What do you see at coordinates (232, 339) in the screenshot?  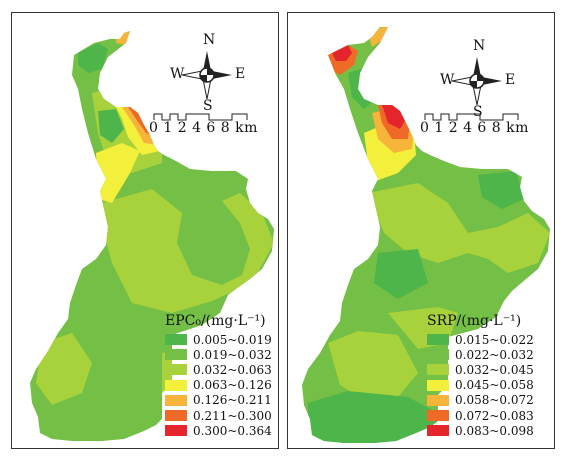 I see `legend-label: 0.005~0.019` at bounding box center [232, 339].